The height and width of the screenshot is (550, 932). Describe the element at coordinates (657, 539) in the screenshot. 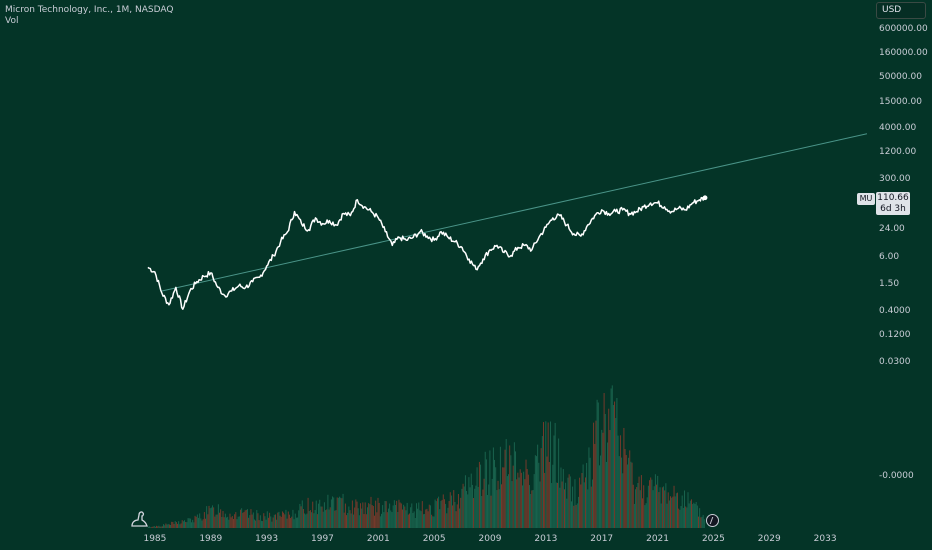

I see `x-tick-label: 2021` at that location.